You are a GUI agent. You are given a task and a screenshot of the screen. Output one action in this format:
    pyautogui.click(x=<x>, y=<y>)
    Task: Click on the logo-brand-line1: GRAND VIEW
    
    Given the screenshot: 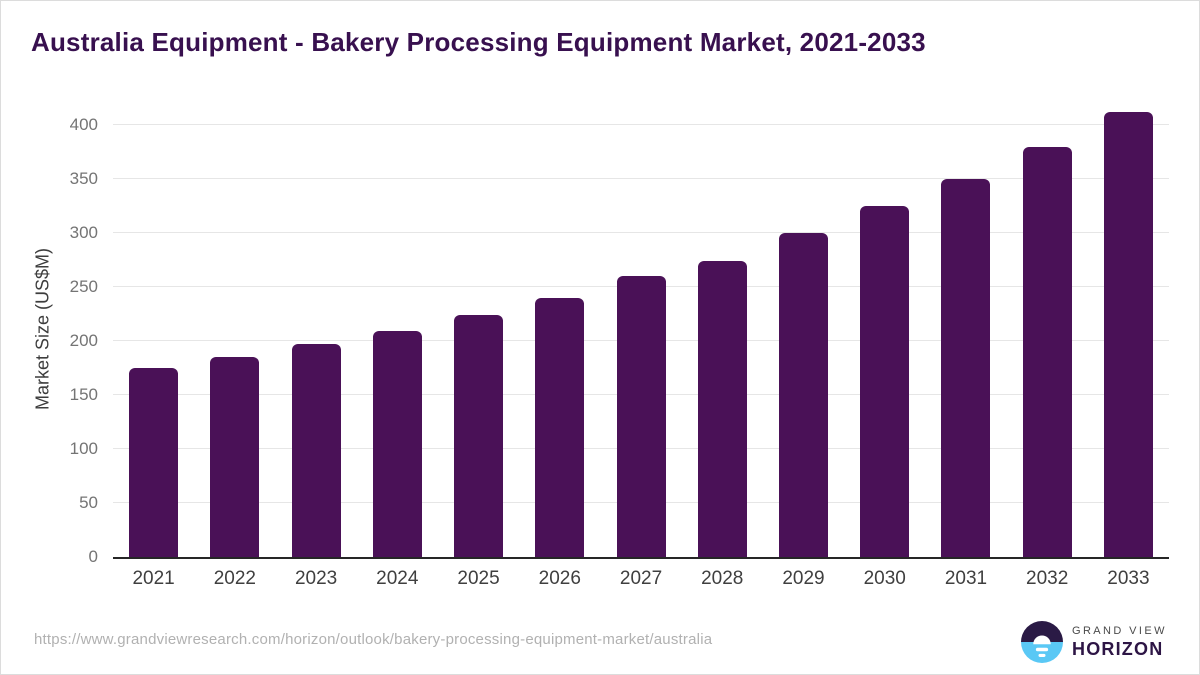 What is the action you would take?
    pyautogui.click(x=1119, y=630)
    